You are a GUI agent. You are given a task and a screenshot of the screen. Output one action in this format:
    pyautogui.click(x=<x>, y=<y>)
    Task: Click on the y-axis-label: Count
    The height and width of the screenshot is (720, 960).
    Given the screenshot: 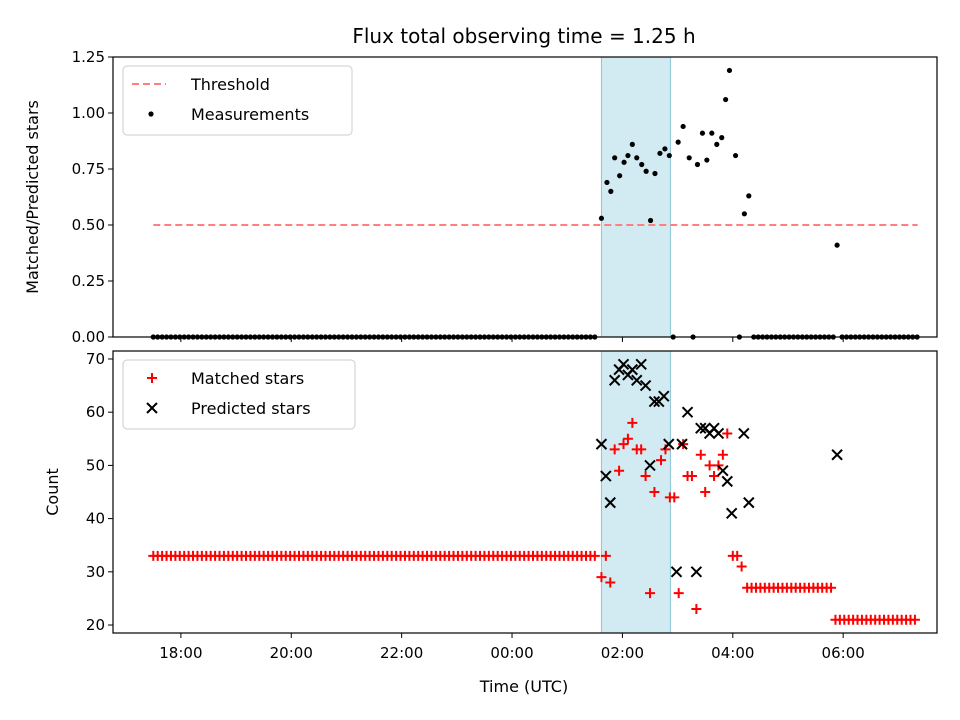 What is the action you would take?
    pyautogui.click(x=52, y=492)
    